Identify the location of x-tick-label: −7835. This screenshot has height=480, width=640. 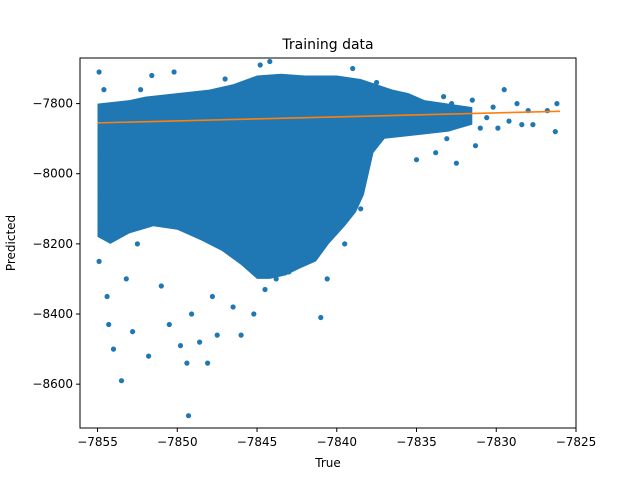
(416, 442).